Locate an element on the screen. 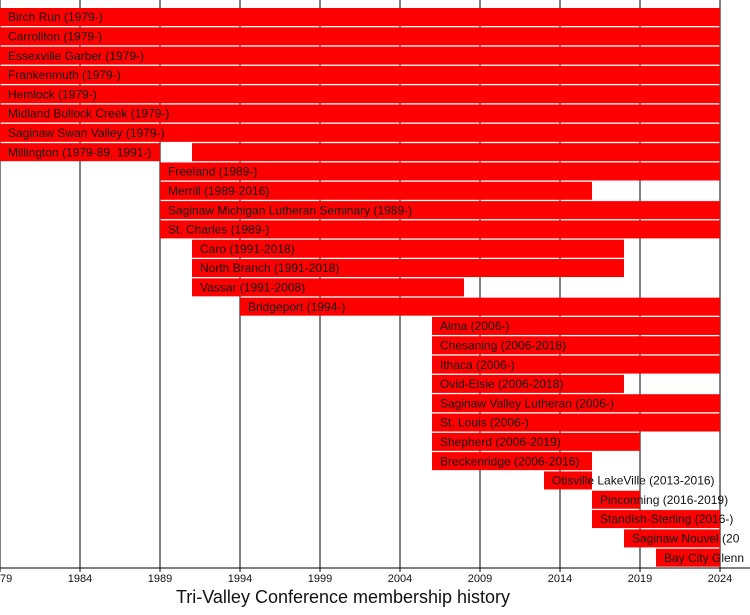 This screenshot has height=615, width=750. bar-label: Chesaning (2006-2018) is located at coordinates (503, 345).